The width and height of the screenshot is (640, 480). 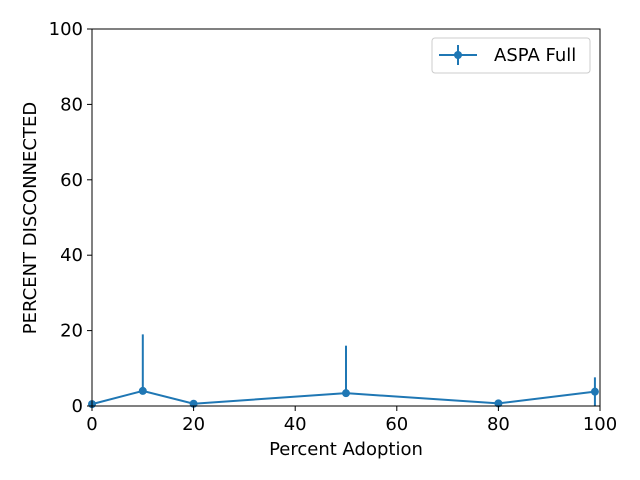 I want to click on x-tick-label: 100, so click(x=600, y=424).